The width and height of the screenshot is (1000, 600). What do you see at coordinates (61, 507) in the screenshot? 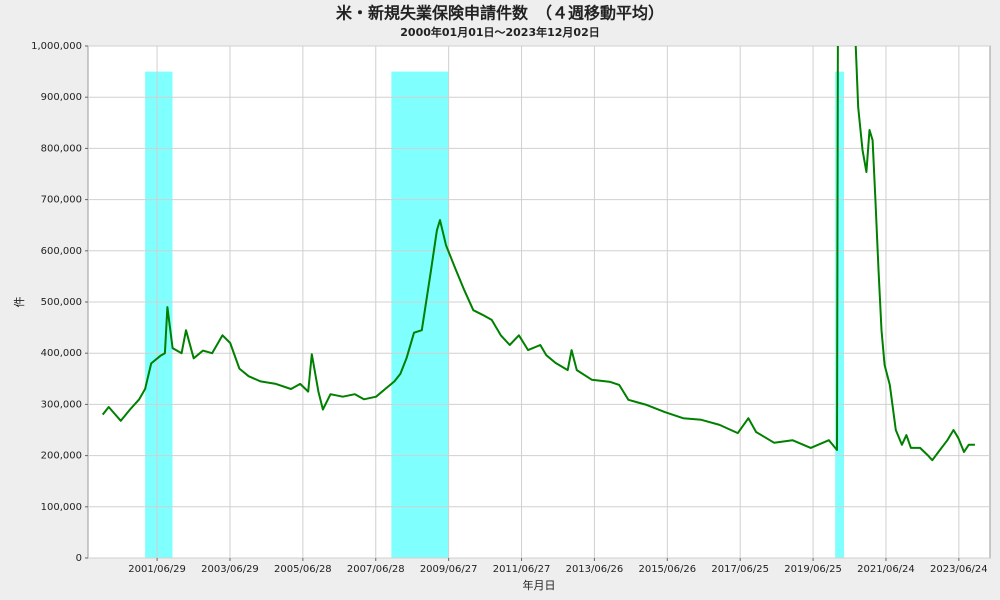
I see `y-tick-label: 100,000` at bounding box center [61, 507].